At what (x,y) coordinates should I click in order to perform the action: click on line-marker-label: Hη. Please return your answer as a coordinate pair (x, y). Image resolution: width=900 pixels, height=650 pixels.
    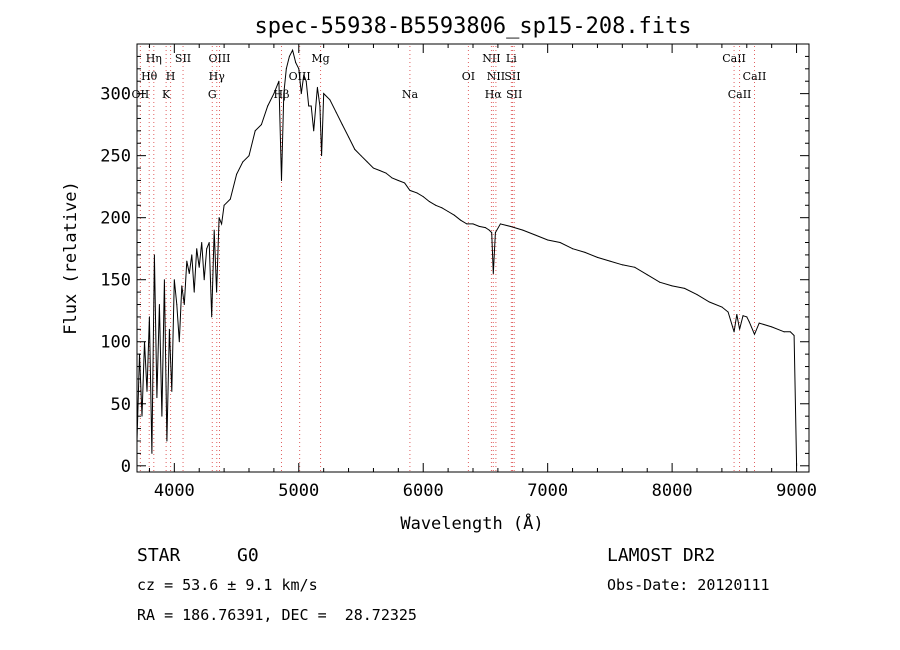
    Looking at the image, I should click on (154, 58).